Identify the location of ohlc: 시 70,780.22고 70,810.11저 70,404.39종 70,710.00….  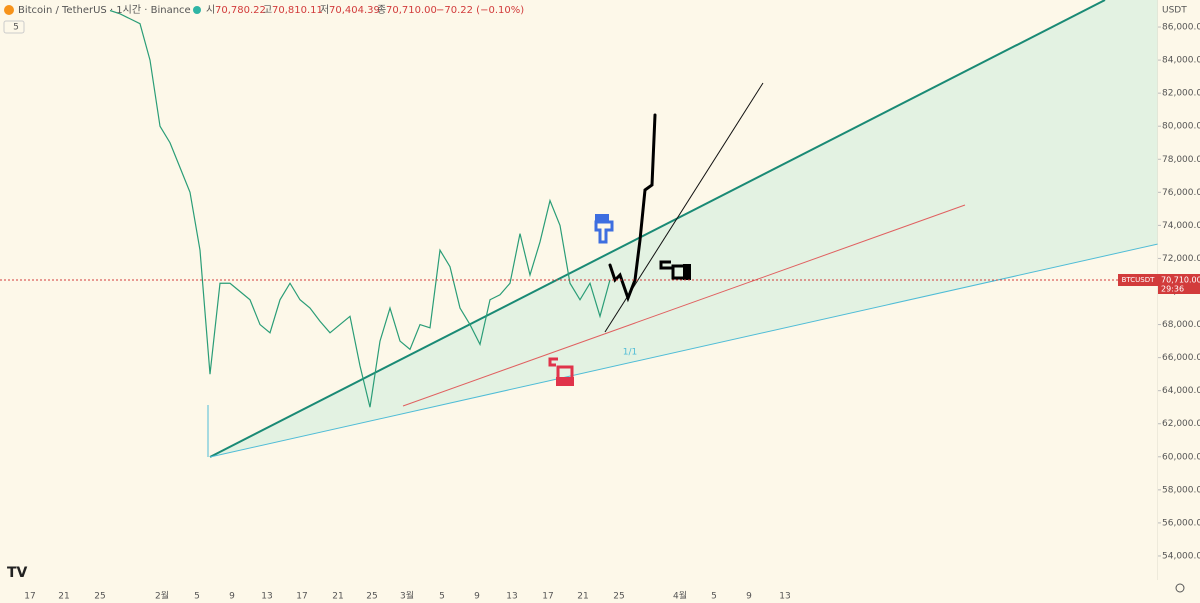
(365, 10).